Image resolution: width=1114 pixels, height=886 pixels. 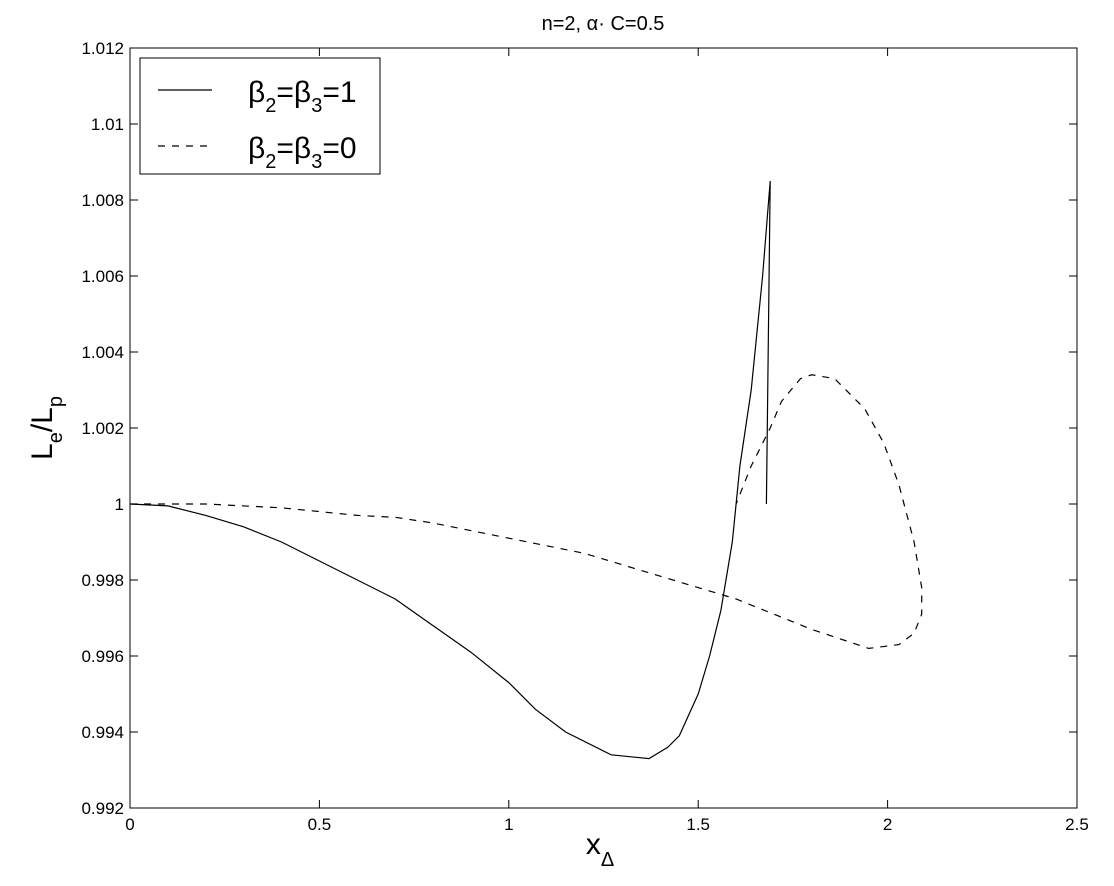 What do you see at coordinates (102, 48) in the screenshot?
I see `y-tick-label: 1.012` at bounding box center [102, 48].